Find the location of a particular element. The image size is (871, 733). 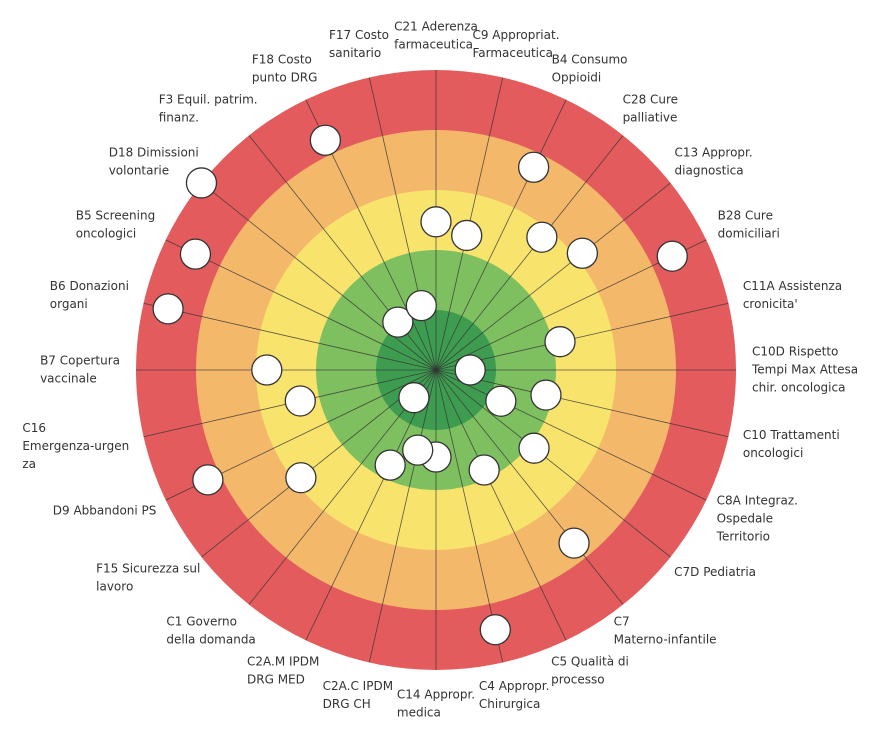

axis-label: D18 Dimissioni volontarie is located at coordinates (154, 161).